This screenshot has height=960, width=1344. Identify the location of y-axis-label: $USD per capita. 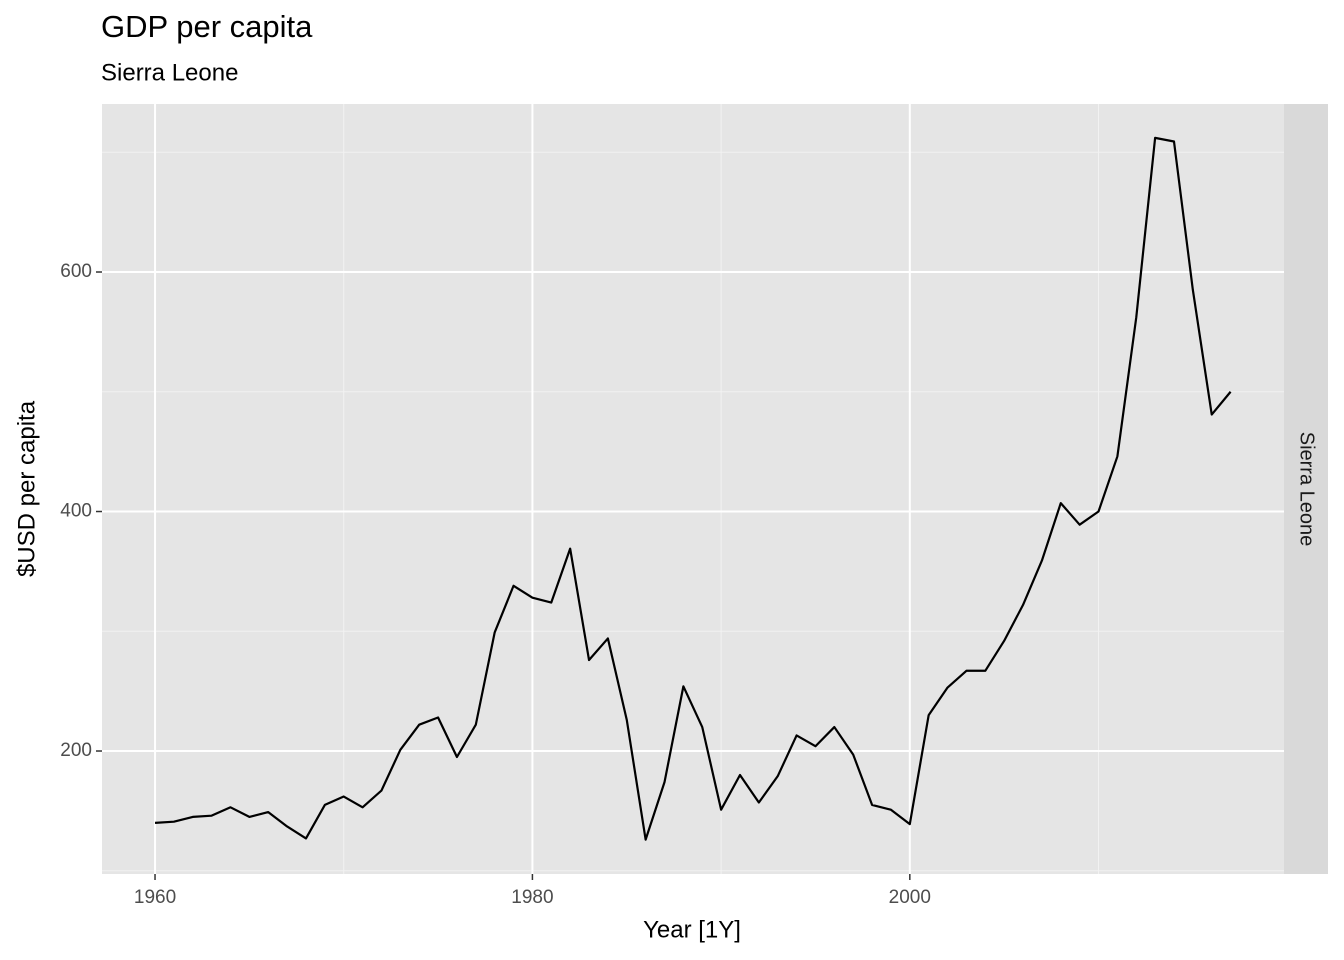
(26, 488).